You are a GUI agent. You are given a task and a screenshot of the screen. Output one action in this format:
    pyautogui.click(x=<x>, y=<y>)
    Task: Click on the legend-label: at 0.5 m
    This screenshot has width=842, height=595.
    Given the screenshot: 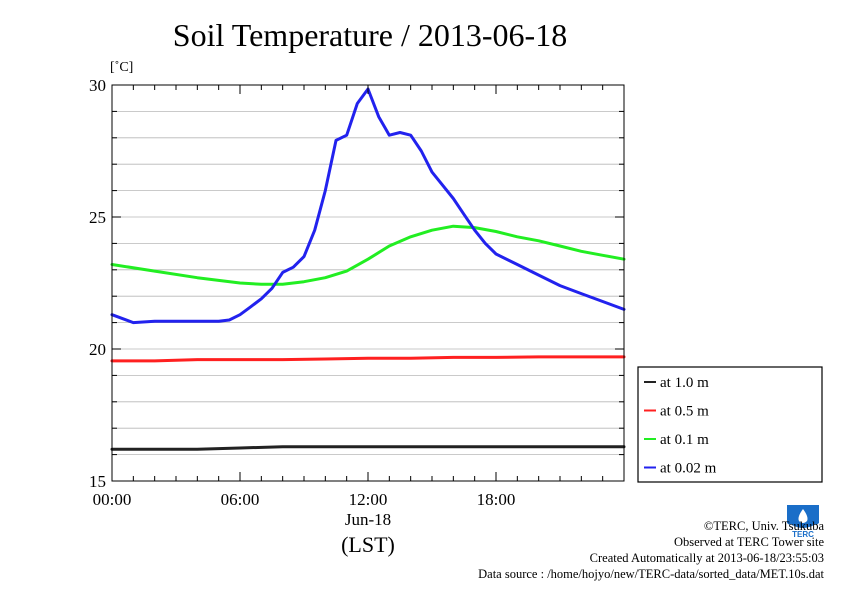 What is the action you would take?
    pyautogui.click(x=684, y=412)
    